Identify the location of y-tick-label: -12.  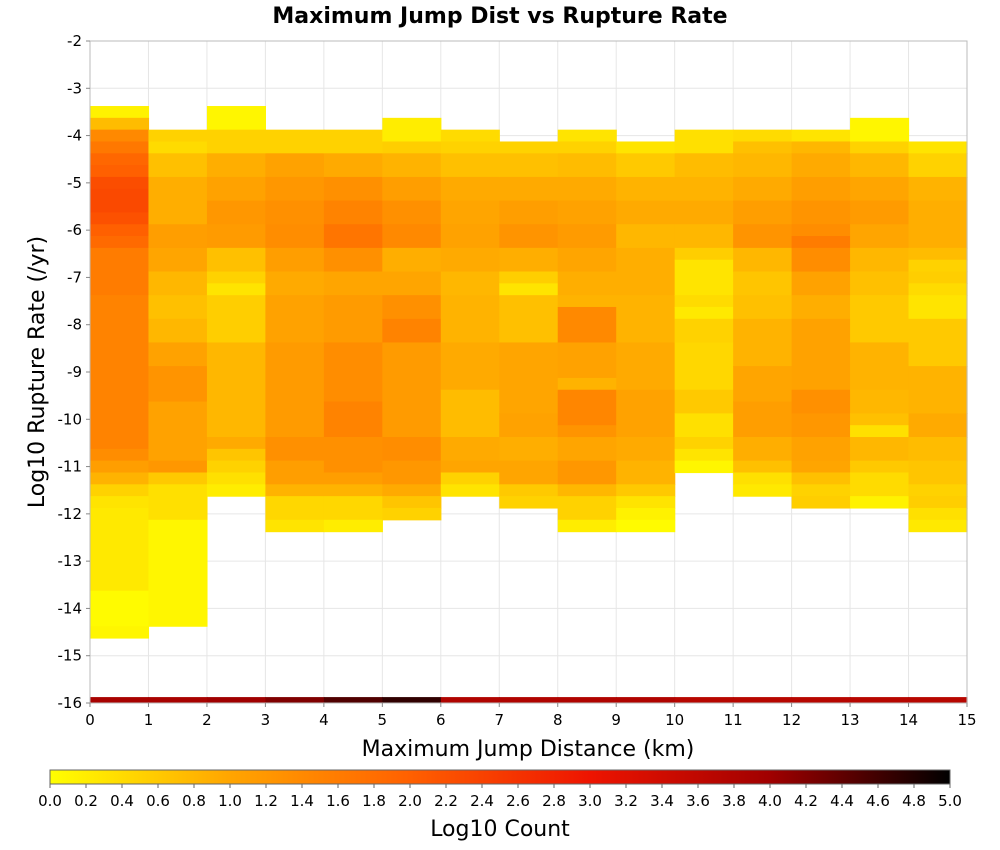
(70, 514).